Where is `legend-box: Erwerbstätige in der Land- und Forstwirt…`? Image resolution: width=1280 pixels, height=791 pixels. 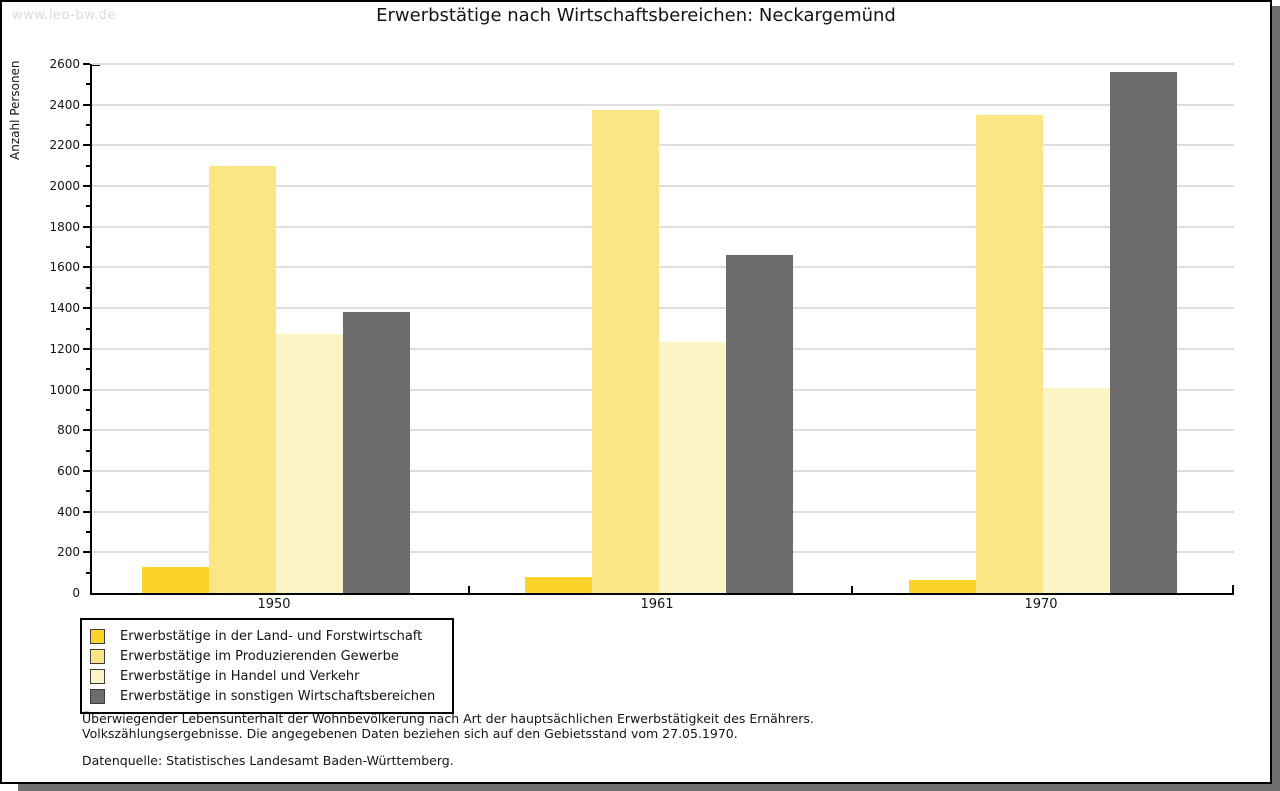 legend-box: Erwerbstätige in der Land- und Forstwirt… is located at coordinates (267, 666).